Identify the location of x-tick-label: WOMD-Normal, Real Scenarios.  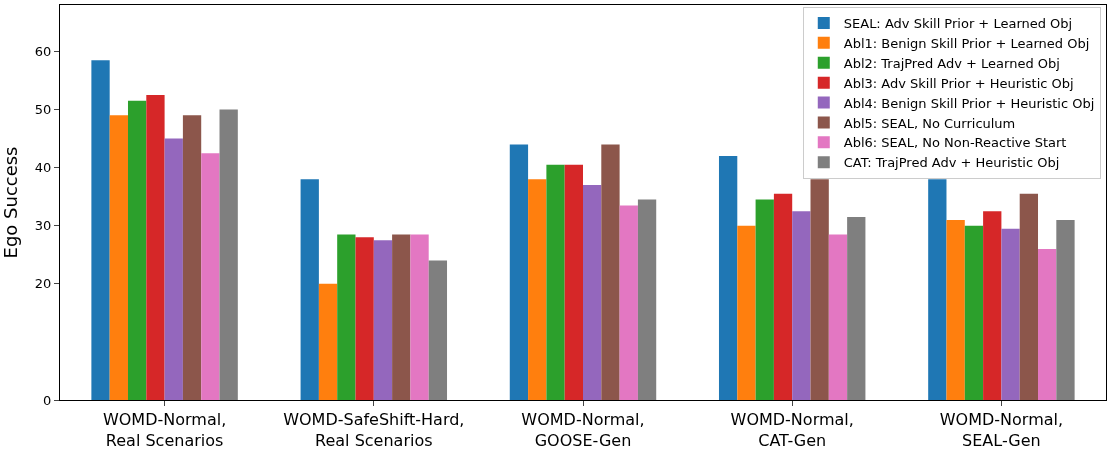
(164, 430).